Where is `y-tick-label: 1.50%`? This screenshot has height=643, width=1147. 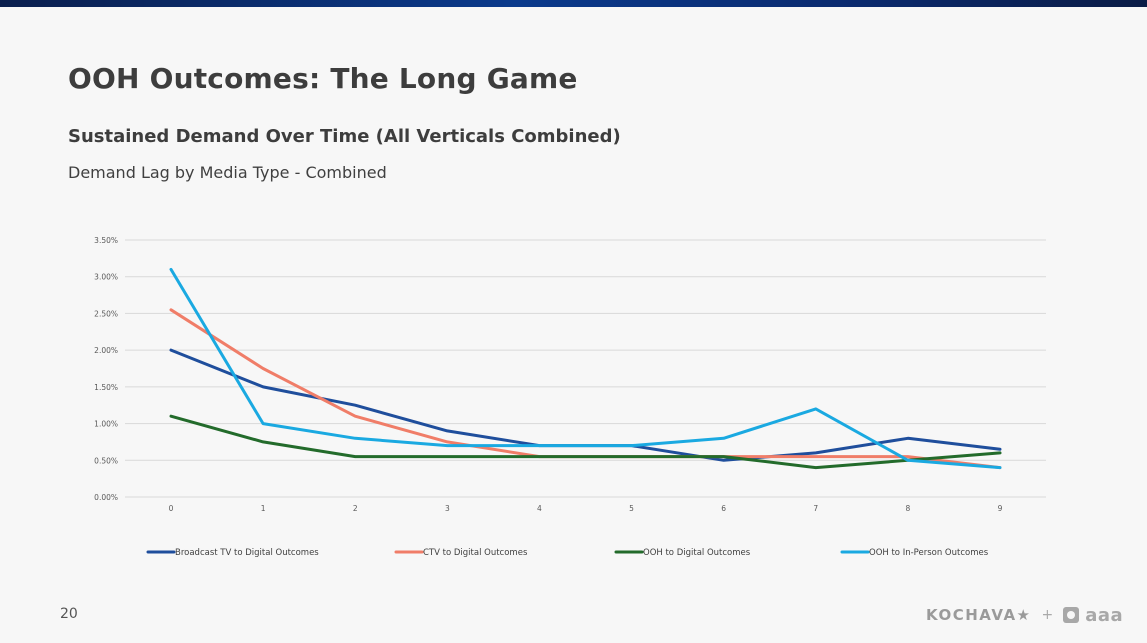
y-tick-label: 1.50% is located at coordinates (106, 387).